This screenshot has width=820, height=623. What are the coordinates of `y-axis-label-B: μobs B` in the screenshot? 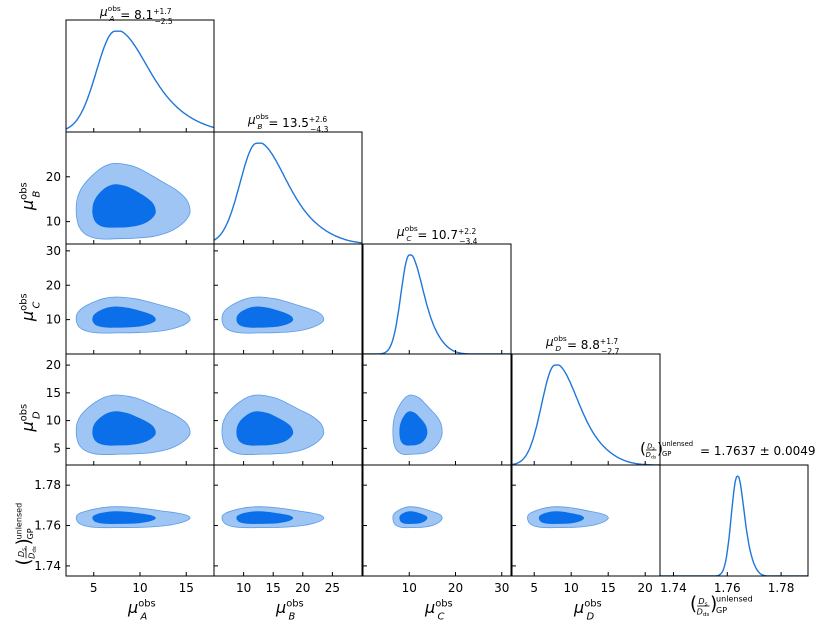 It's located at (30, 196).